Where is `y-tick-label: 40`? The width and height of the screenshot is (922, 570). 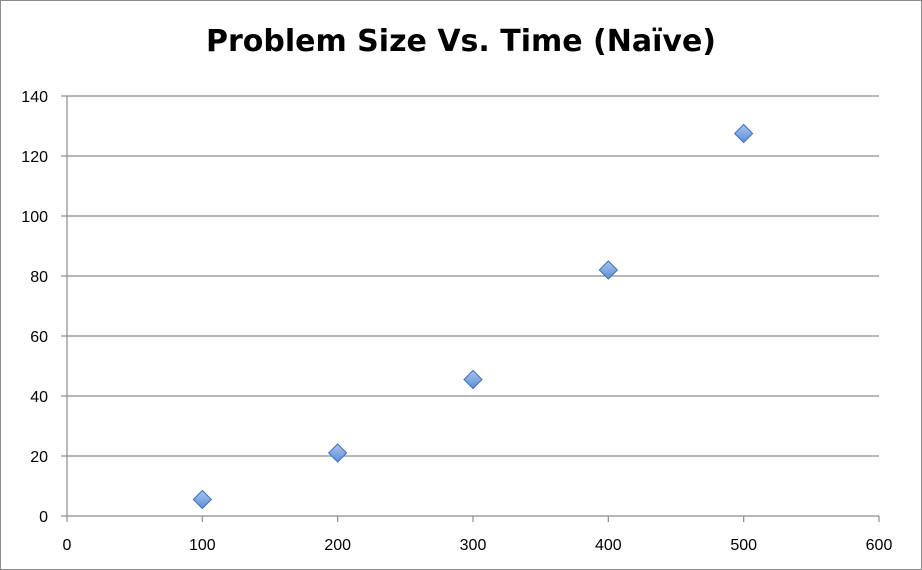
y-tick-label: 40 is located at coordinates (39, 397).